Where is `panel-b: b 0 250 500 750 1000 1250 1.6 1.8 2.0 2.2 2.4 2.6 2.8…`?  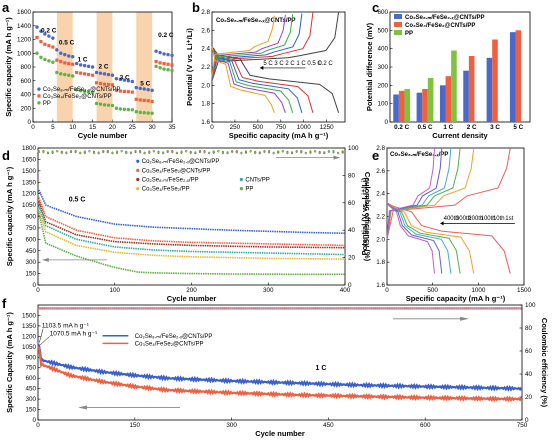 panel-b: b 0 250 500 750 1000 1250 1.6 1.8 2.0 2.2 2.4 2.6 2.8… is located at coordinates (265, 70).